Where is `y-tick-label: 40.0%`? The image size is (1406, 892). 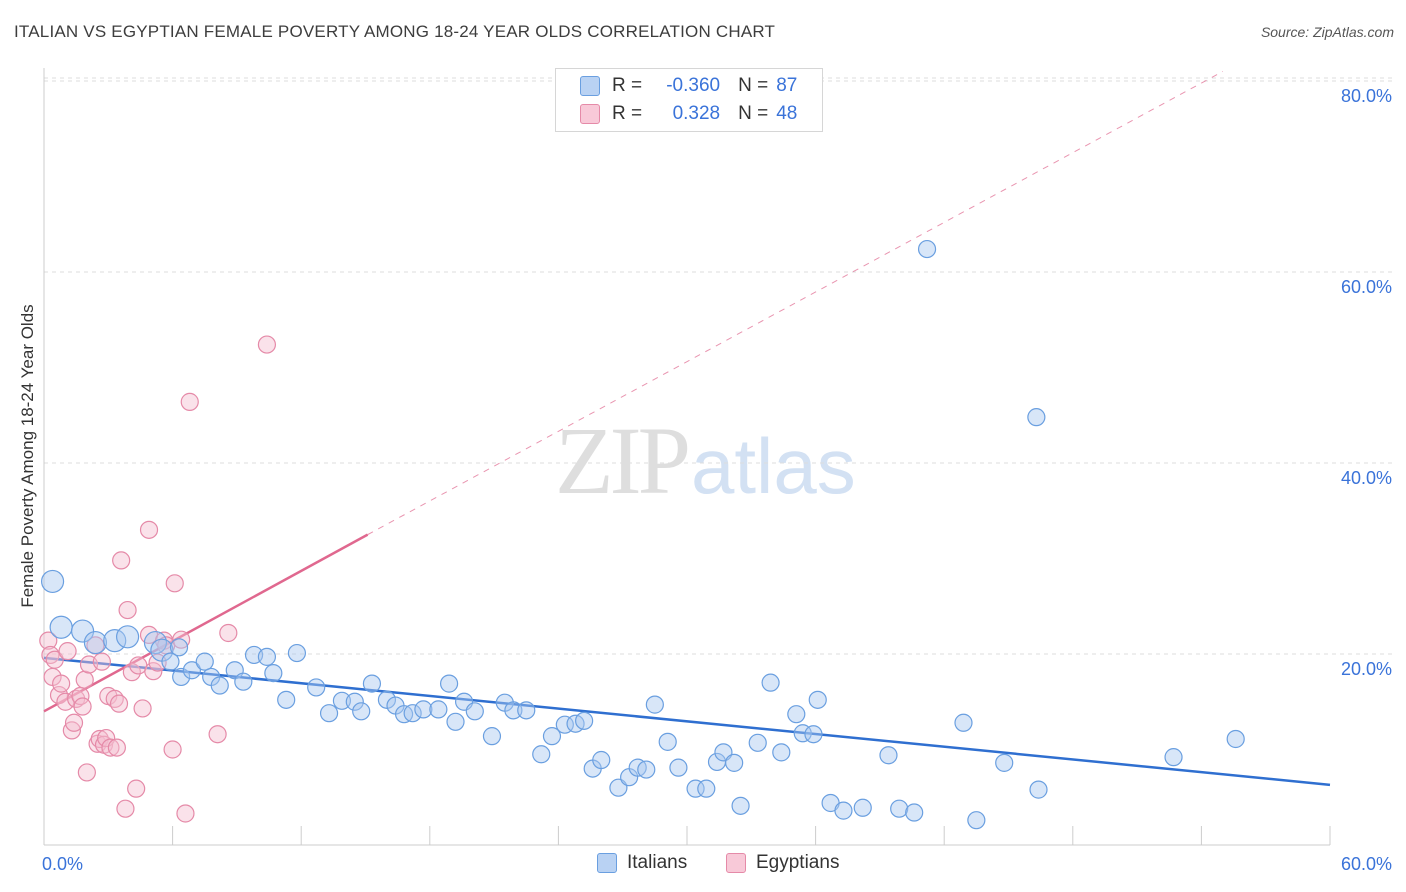
y-tick-label: 40.0% is located at coordinates (1366, 478).